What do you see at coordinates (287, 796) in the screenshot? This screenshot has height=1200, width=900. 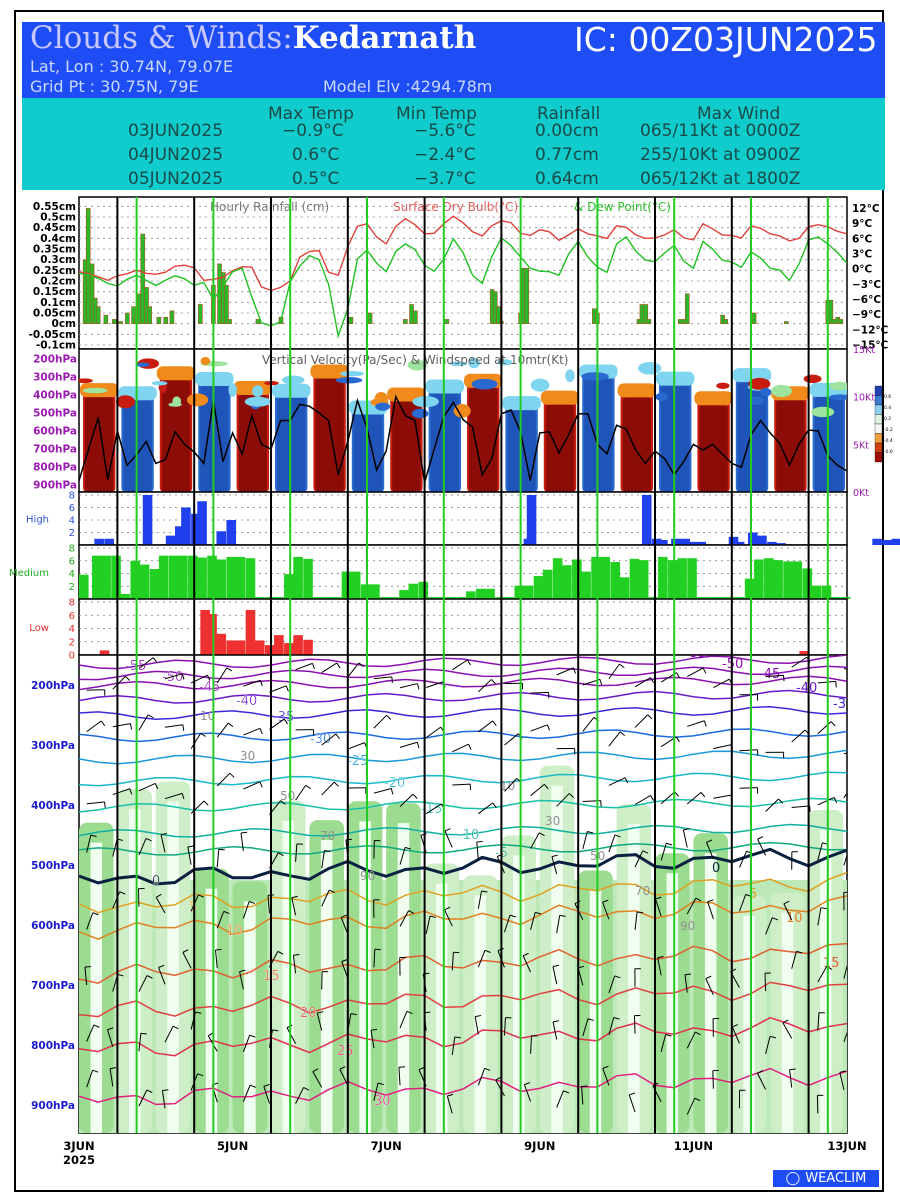 I see `rh-label: 50` at bounding box center [287, 796].